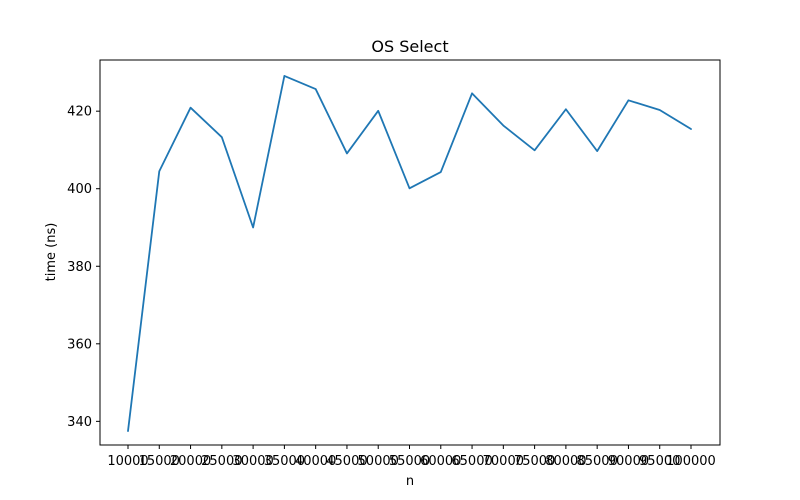  I want to click on y-axis: 340 360 380 400 420, so click(83, 267).